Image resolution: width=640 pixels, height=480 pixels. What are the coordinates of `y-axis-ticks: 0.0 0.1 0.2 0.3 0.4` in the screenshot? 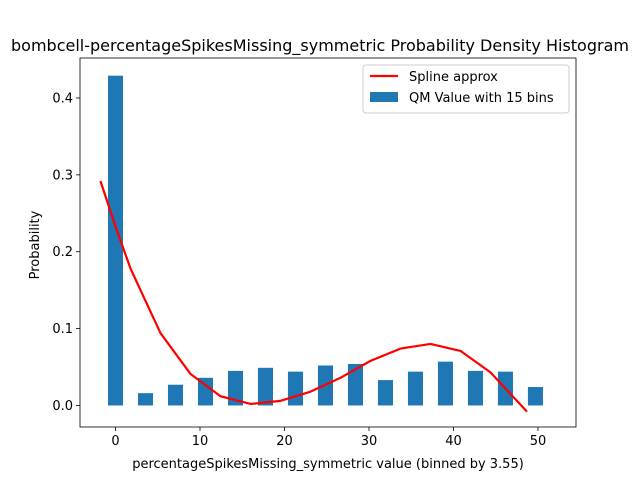 It's located at (66, 252).